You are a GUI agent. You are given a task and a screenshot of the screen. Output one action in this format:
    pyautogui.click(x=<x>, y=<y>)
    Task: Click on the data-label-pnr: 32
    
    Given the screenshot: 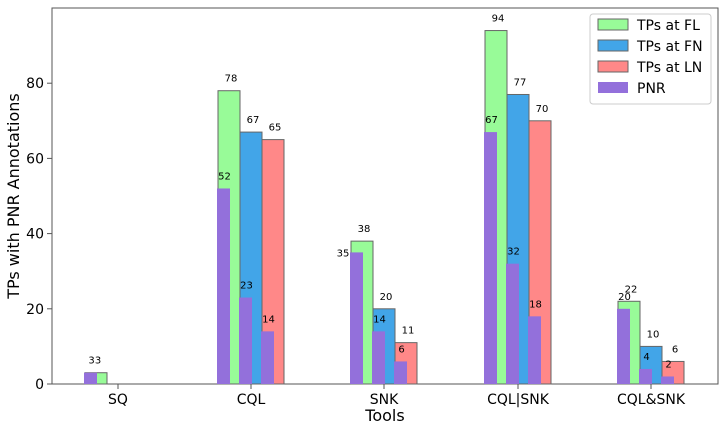 What is the action you would take?
    pyautogui.click(x=513, y=252)
    